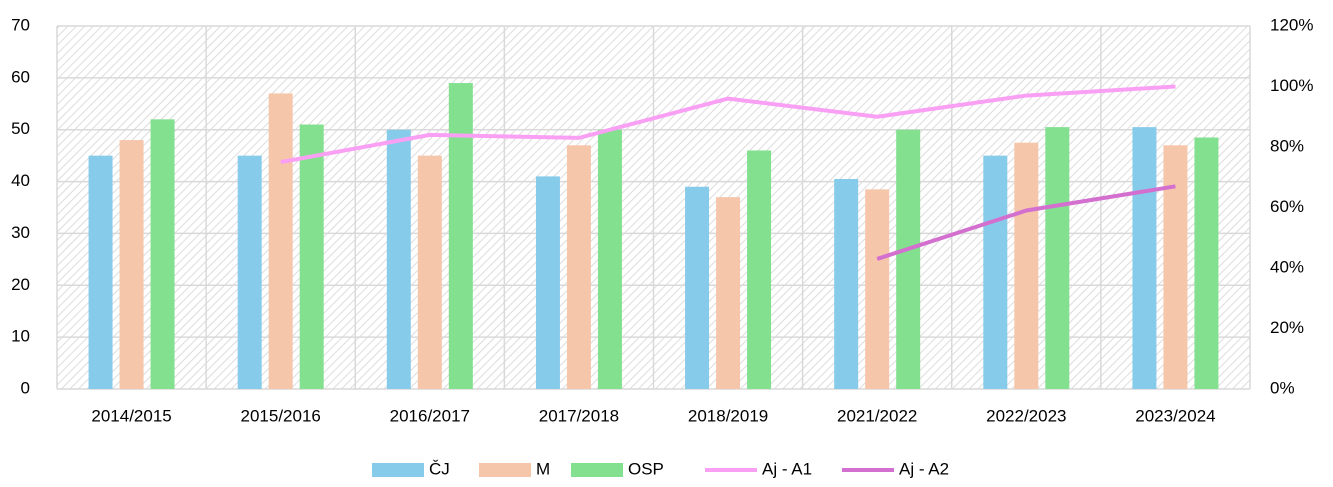 The height and width of the screenshot is (487, 1333). I want to click on y-tick-label: 0, so click(25, 387).